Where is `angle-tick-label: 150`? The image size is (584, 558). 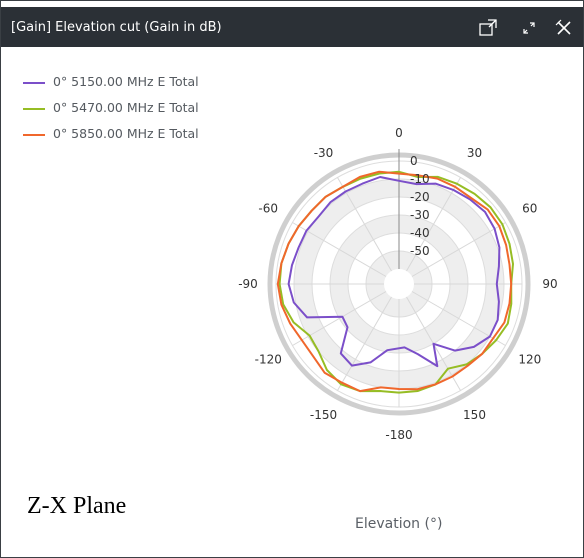 angle-tick-label: 150 is located at coordinates (474, 415).